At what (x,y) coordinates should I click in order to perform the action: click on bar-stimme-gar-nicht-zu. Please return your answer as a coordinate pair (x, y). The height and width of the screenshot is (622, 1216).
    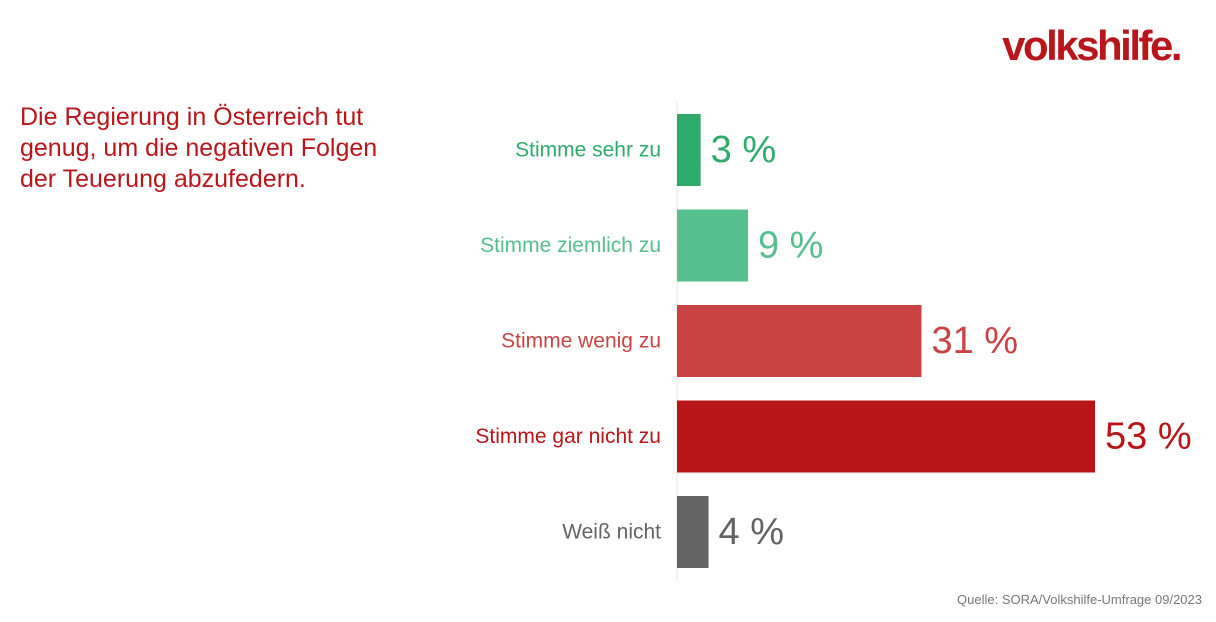
    Looking at the image, I should click on (886, 436).